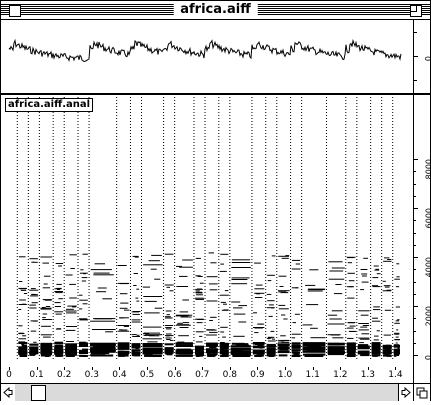 This screenshot has height=405, width=431. Describe the element at coordinates (8, 392) in the screenshot. I see `left-arrow-icon` at that location.